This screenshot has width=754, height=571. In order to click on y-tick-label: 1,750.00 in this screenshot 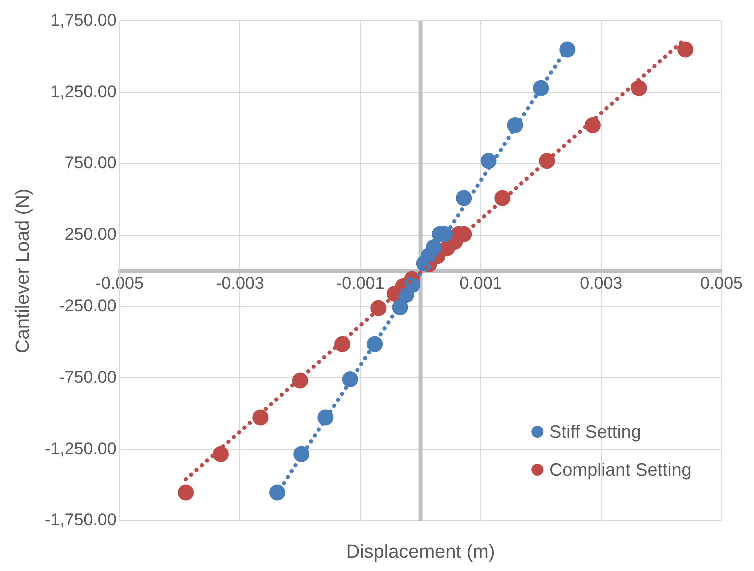, I will do `click(83, 20)`.